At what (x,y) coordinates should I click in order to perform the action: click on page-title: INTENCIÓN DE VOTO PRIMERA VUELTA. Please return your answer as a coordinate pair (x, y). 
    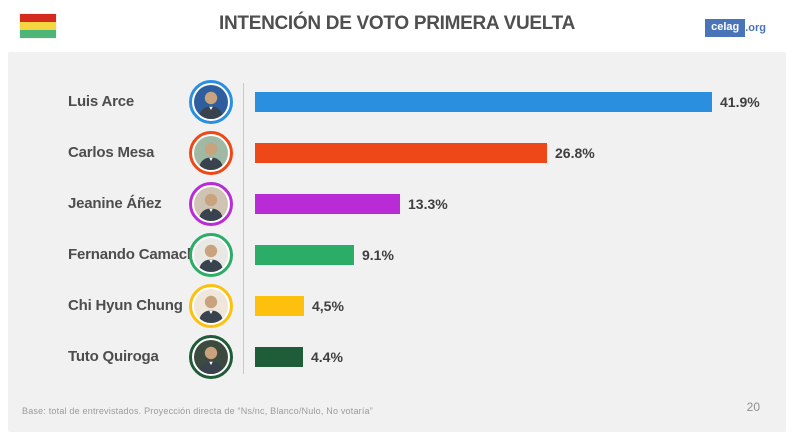
    Looking at the image, I should click on (397, 23).